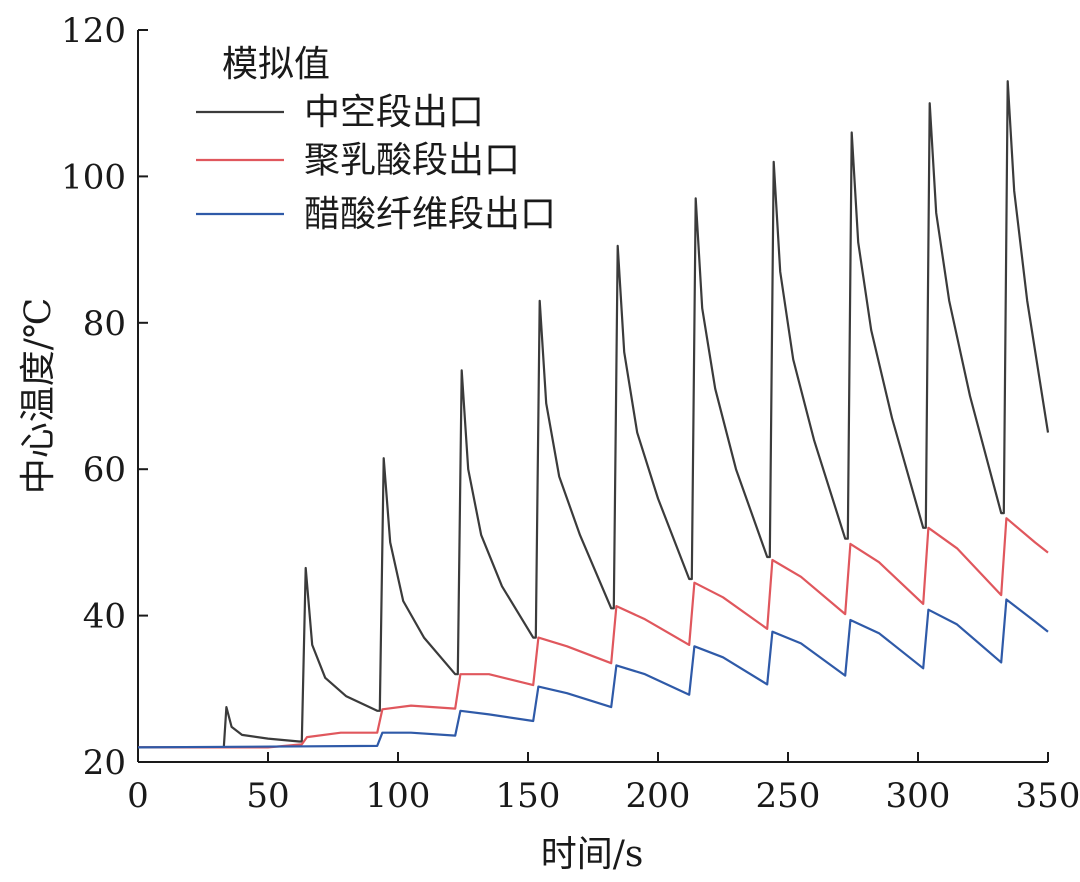 Image resolution: width=1080 pixels, height=882 pixels. Describe the element at coordinates (918, 796) in the screenshot. I see `x-tick-label: 300` at that location.